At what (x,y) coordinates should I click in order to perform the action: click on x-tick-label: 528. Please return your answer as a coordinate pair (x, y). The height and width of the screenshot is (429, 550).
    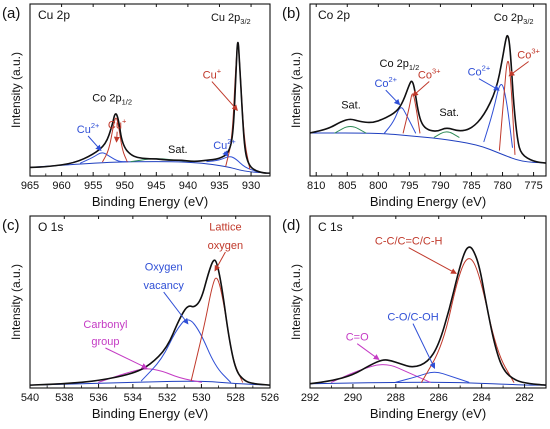
    Looking at the image, I should click on (236, 398).